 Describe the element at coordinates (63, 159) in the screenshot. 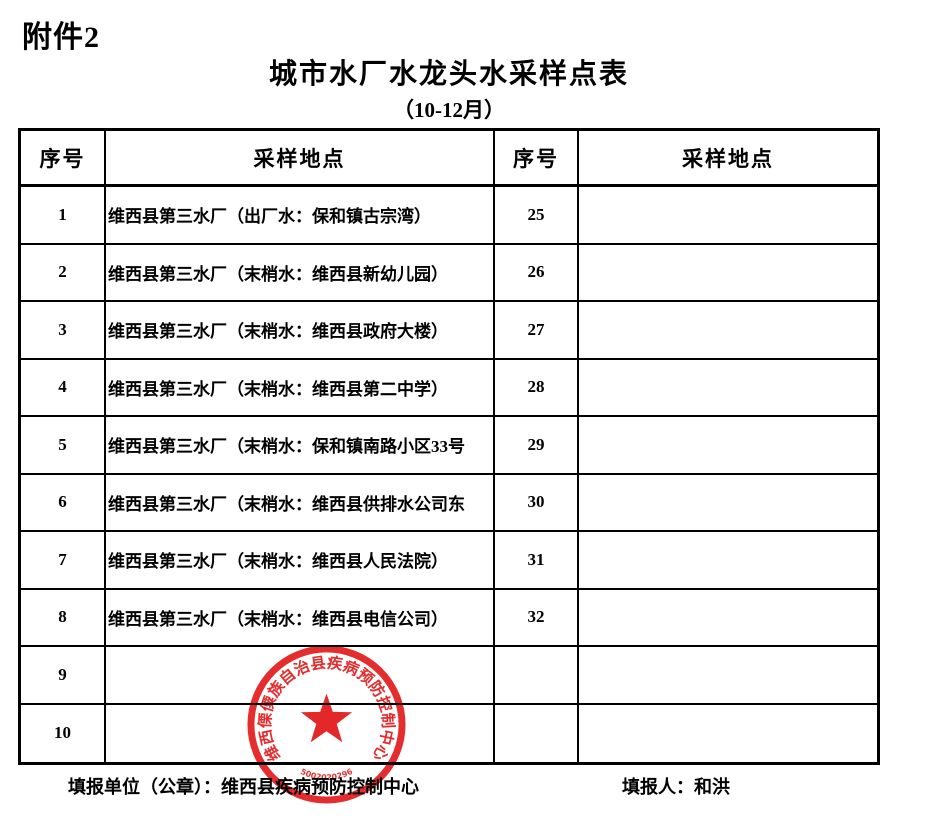

I see `col-header-no-left: 序号` at that location.